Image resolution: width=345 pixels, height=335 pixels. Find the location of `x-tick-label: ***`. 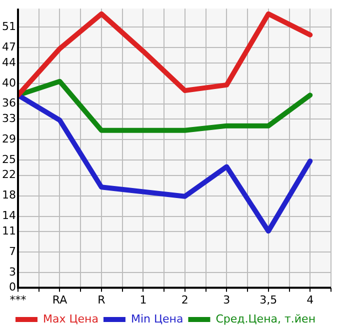

x-tick-label: *** is located at coordinates (18, 299).